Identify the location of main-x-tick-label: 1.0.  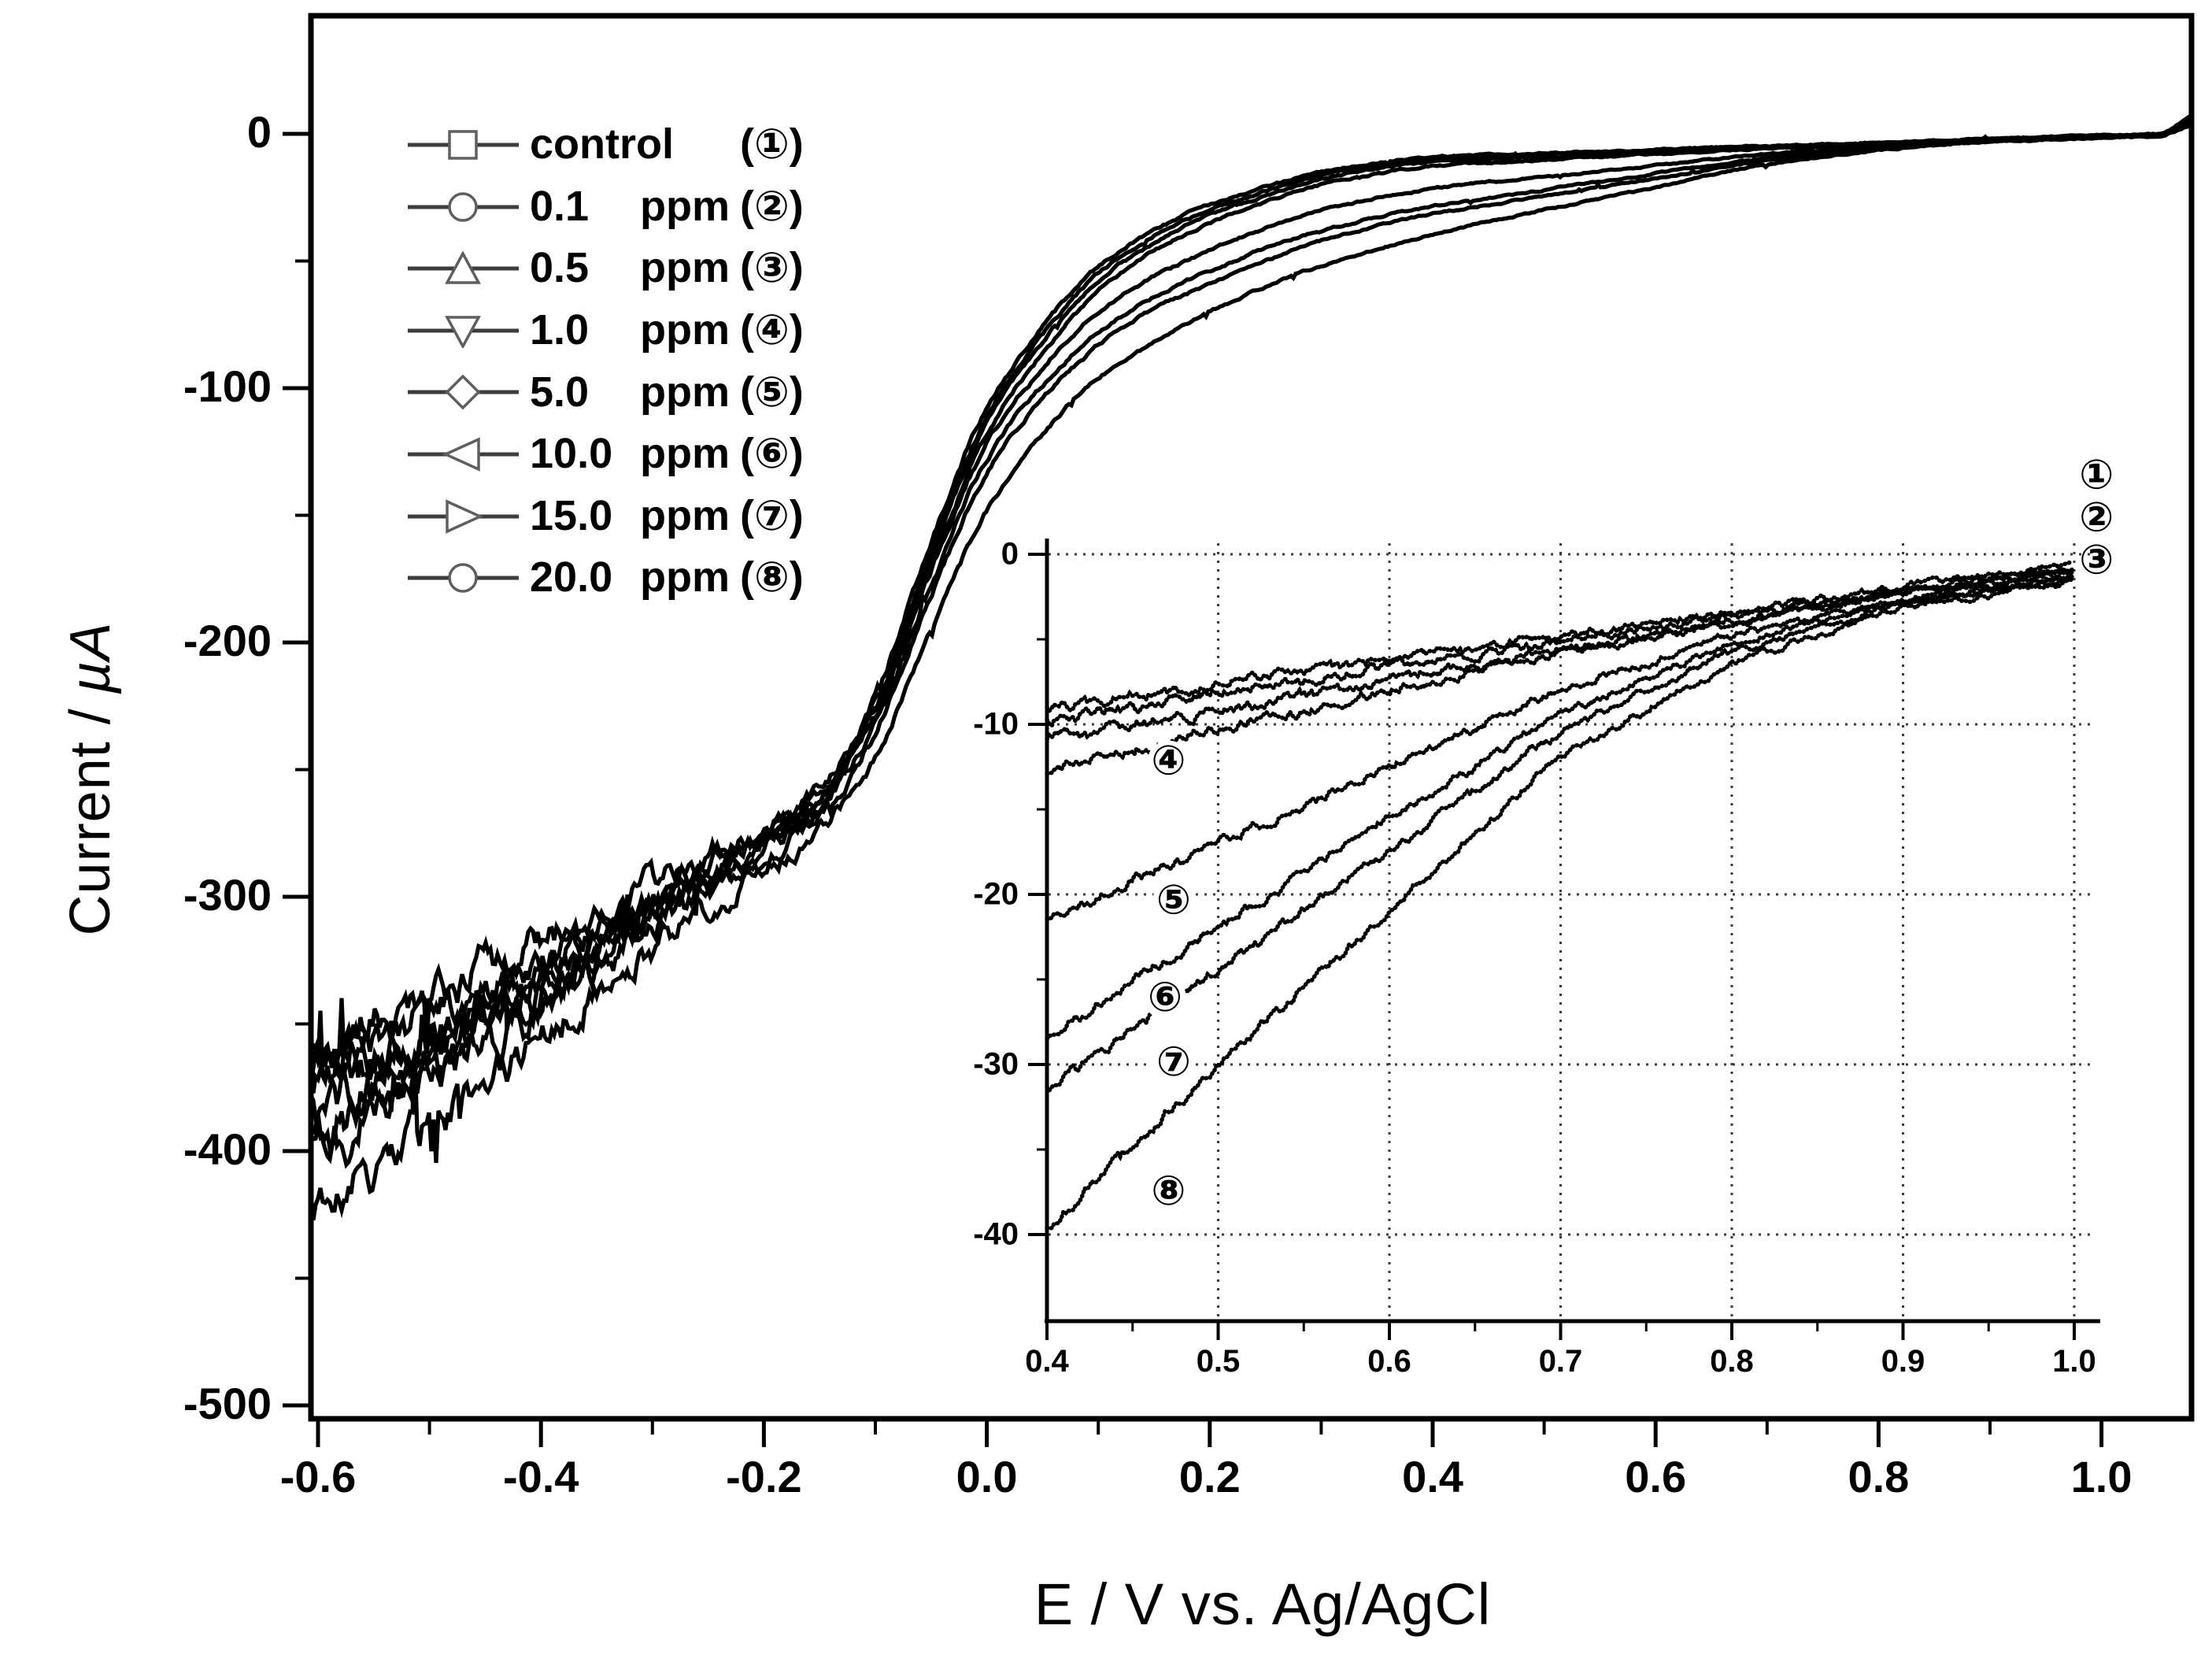
(2101, 1476).